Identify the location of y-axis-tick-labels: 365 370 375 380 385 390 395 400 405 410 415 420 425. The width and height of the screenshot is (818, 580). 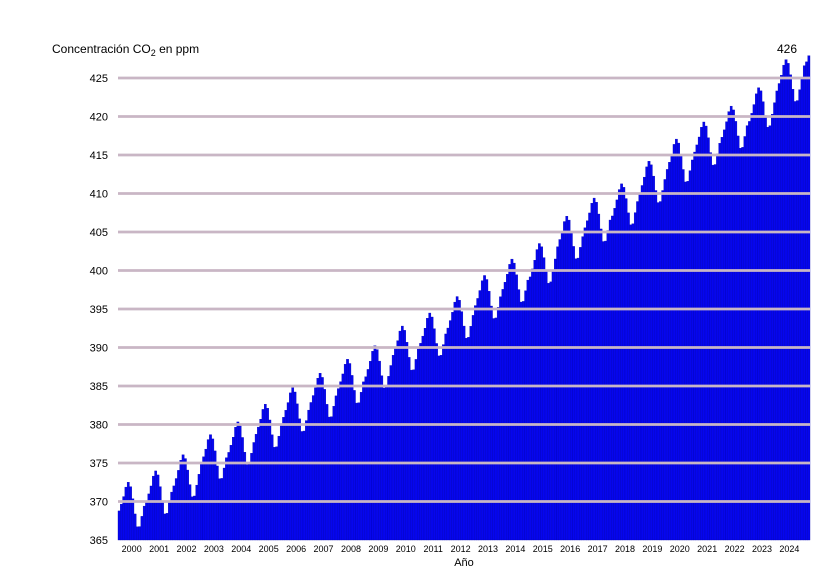
(99, 310).